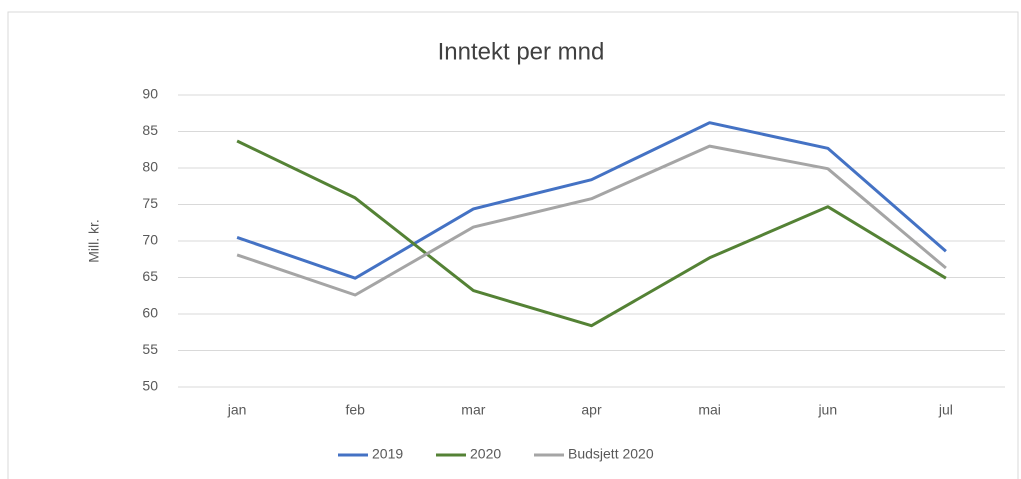 The height and width of the screenshot is (479, 1021). Describe the element at coordinates (150, 240) in the screenshot. I see `y-tick-label: 70` at that location.